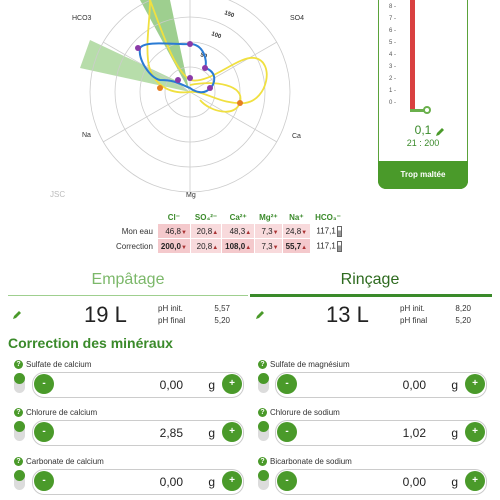  What do you see at coordinates (59, 462) in the screenshot?
I see `mineral-label: ? Carbonate de calcium` at bounding box center [59, 462].